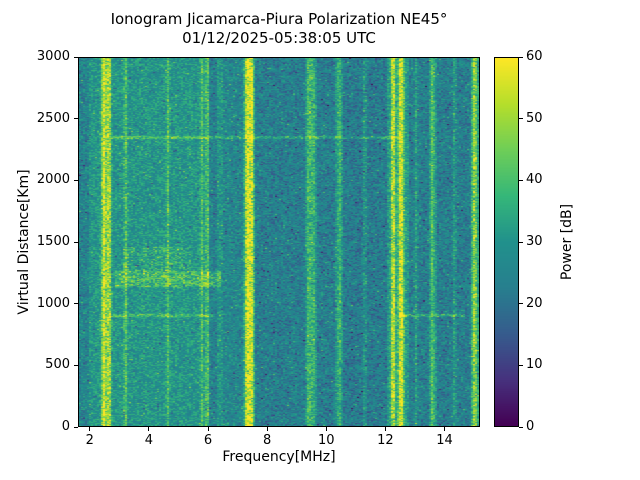  What do you see at coordinates (279, 457) in the screenshot?
I see `x-axis-label: Frequency[MHz]` at bounding box center [279, 457].